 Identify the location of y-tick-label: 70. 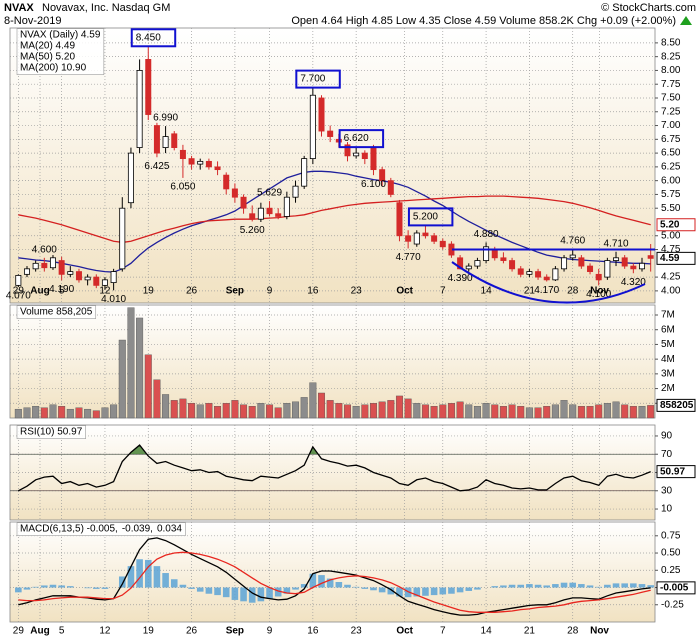
(667, 454).